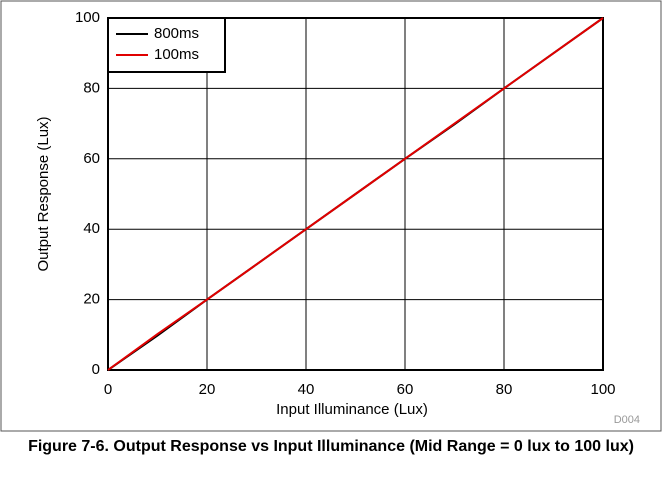  What do you see at coordinates (504, 389) in the screenshot?
I see `x-tick-label: 80` at bounding box center [504, 389].